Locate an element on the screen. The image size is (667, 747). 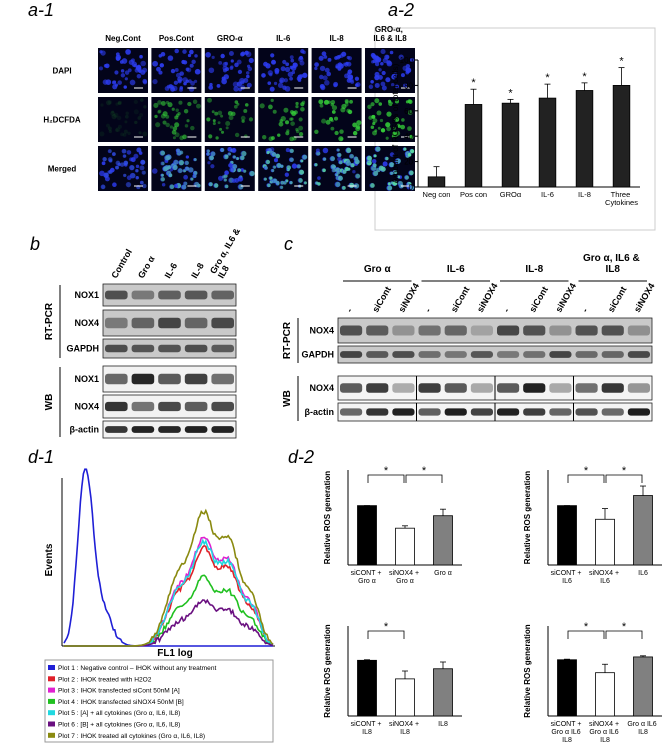
legend-swatch is located at coordinates (51, 724).